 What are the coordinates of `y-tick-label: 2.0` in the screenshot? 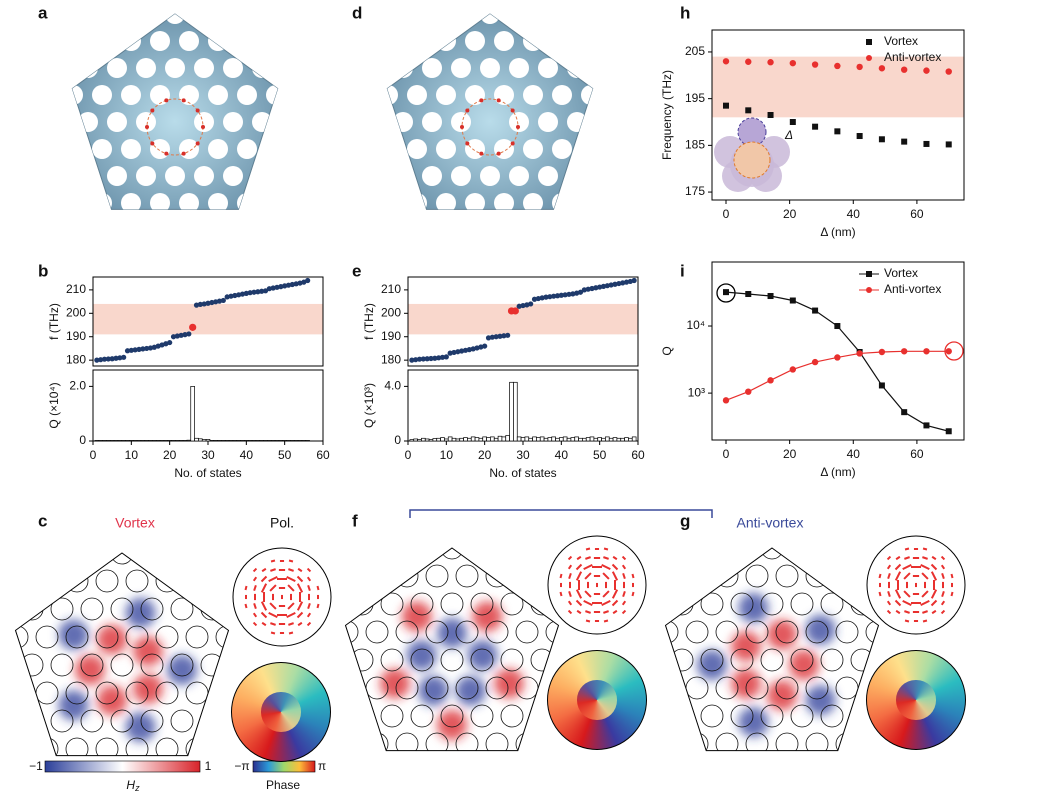 It's located at (77, 386).